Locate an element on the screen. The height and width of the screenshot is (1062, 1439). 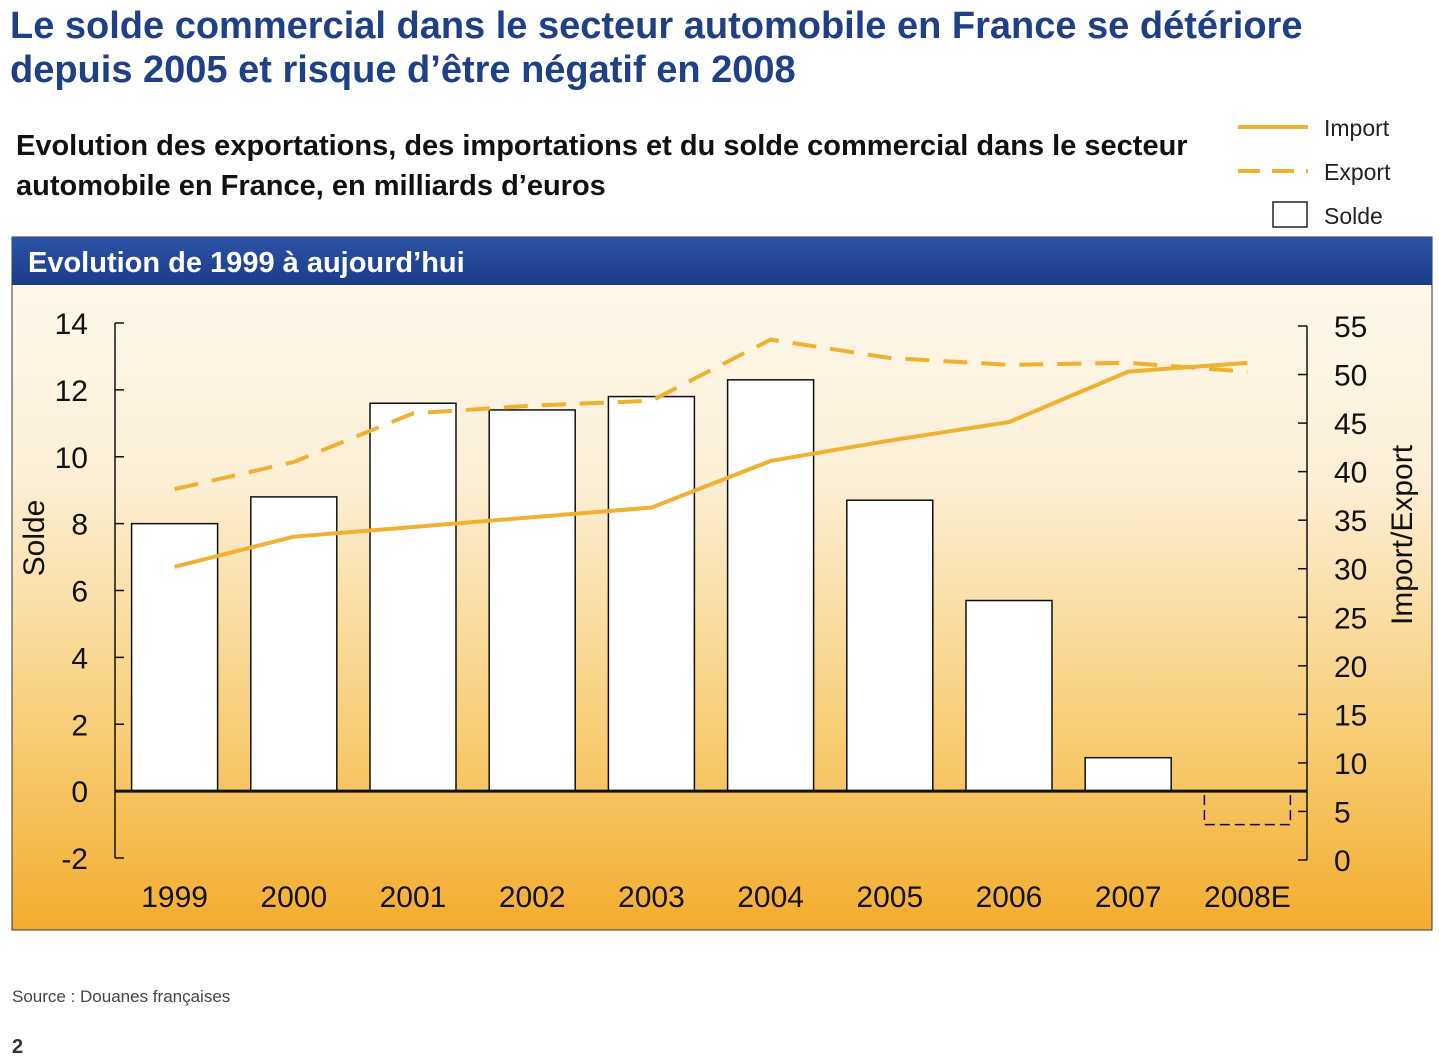
bar-solde-2004 is located at coordinates (770, 585).